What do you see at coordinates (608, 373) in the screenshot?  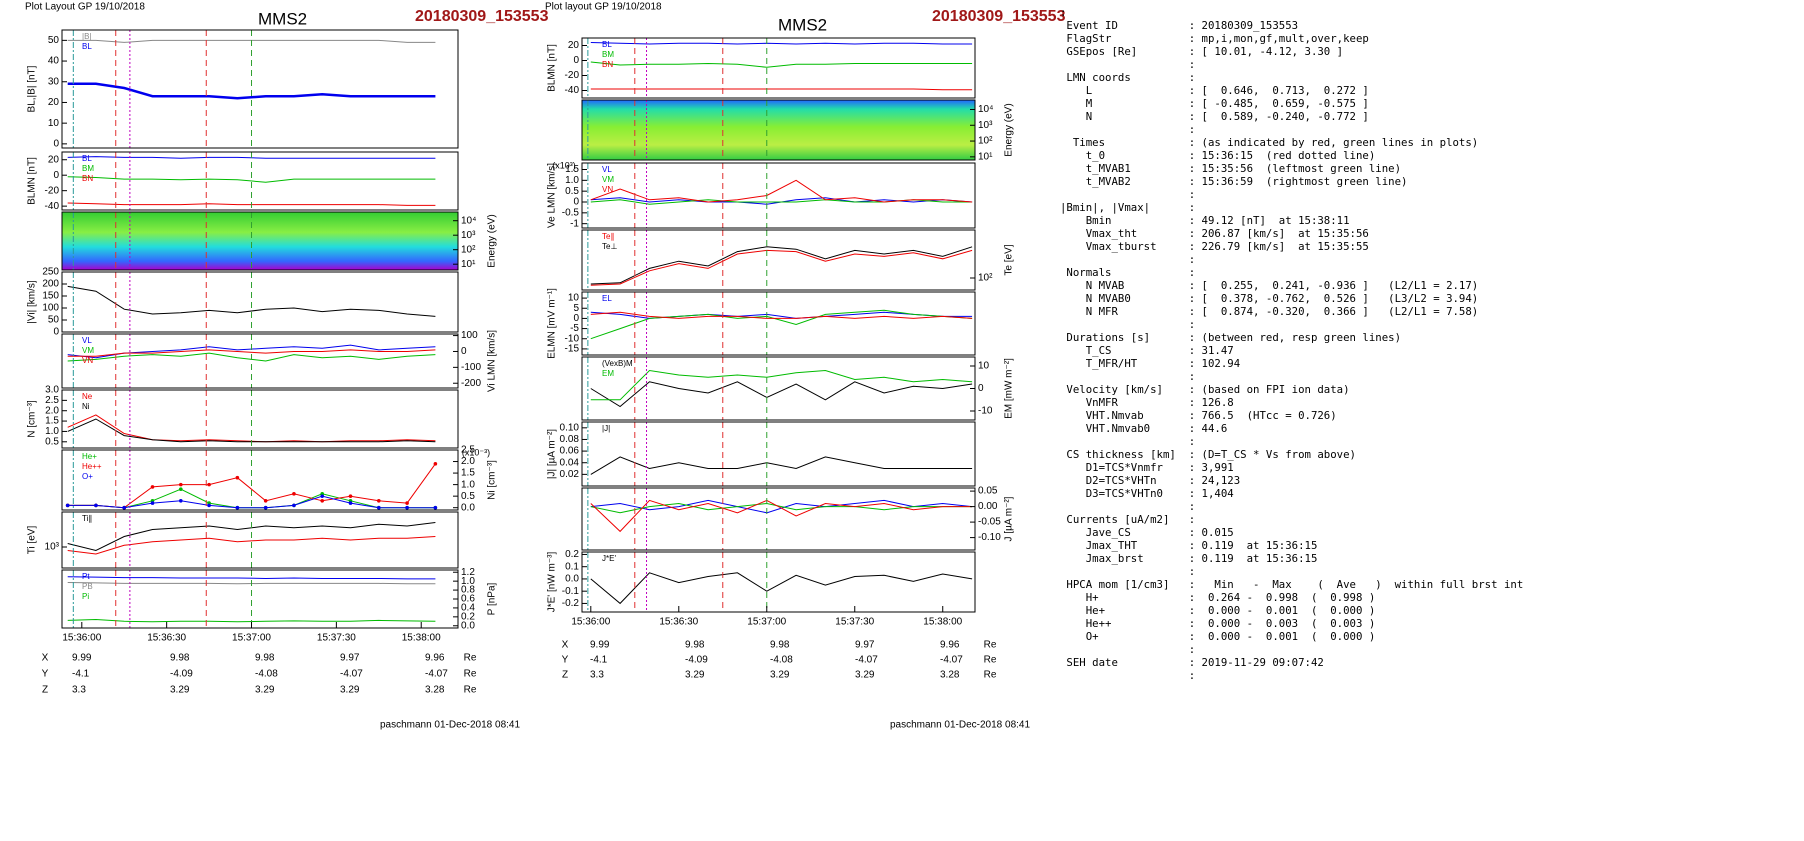 I see `legend-entry: EM` at bounding box center [608, 373].